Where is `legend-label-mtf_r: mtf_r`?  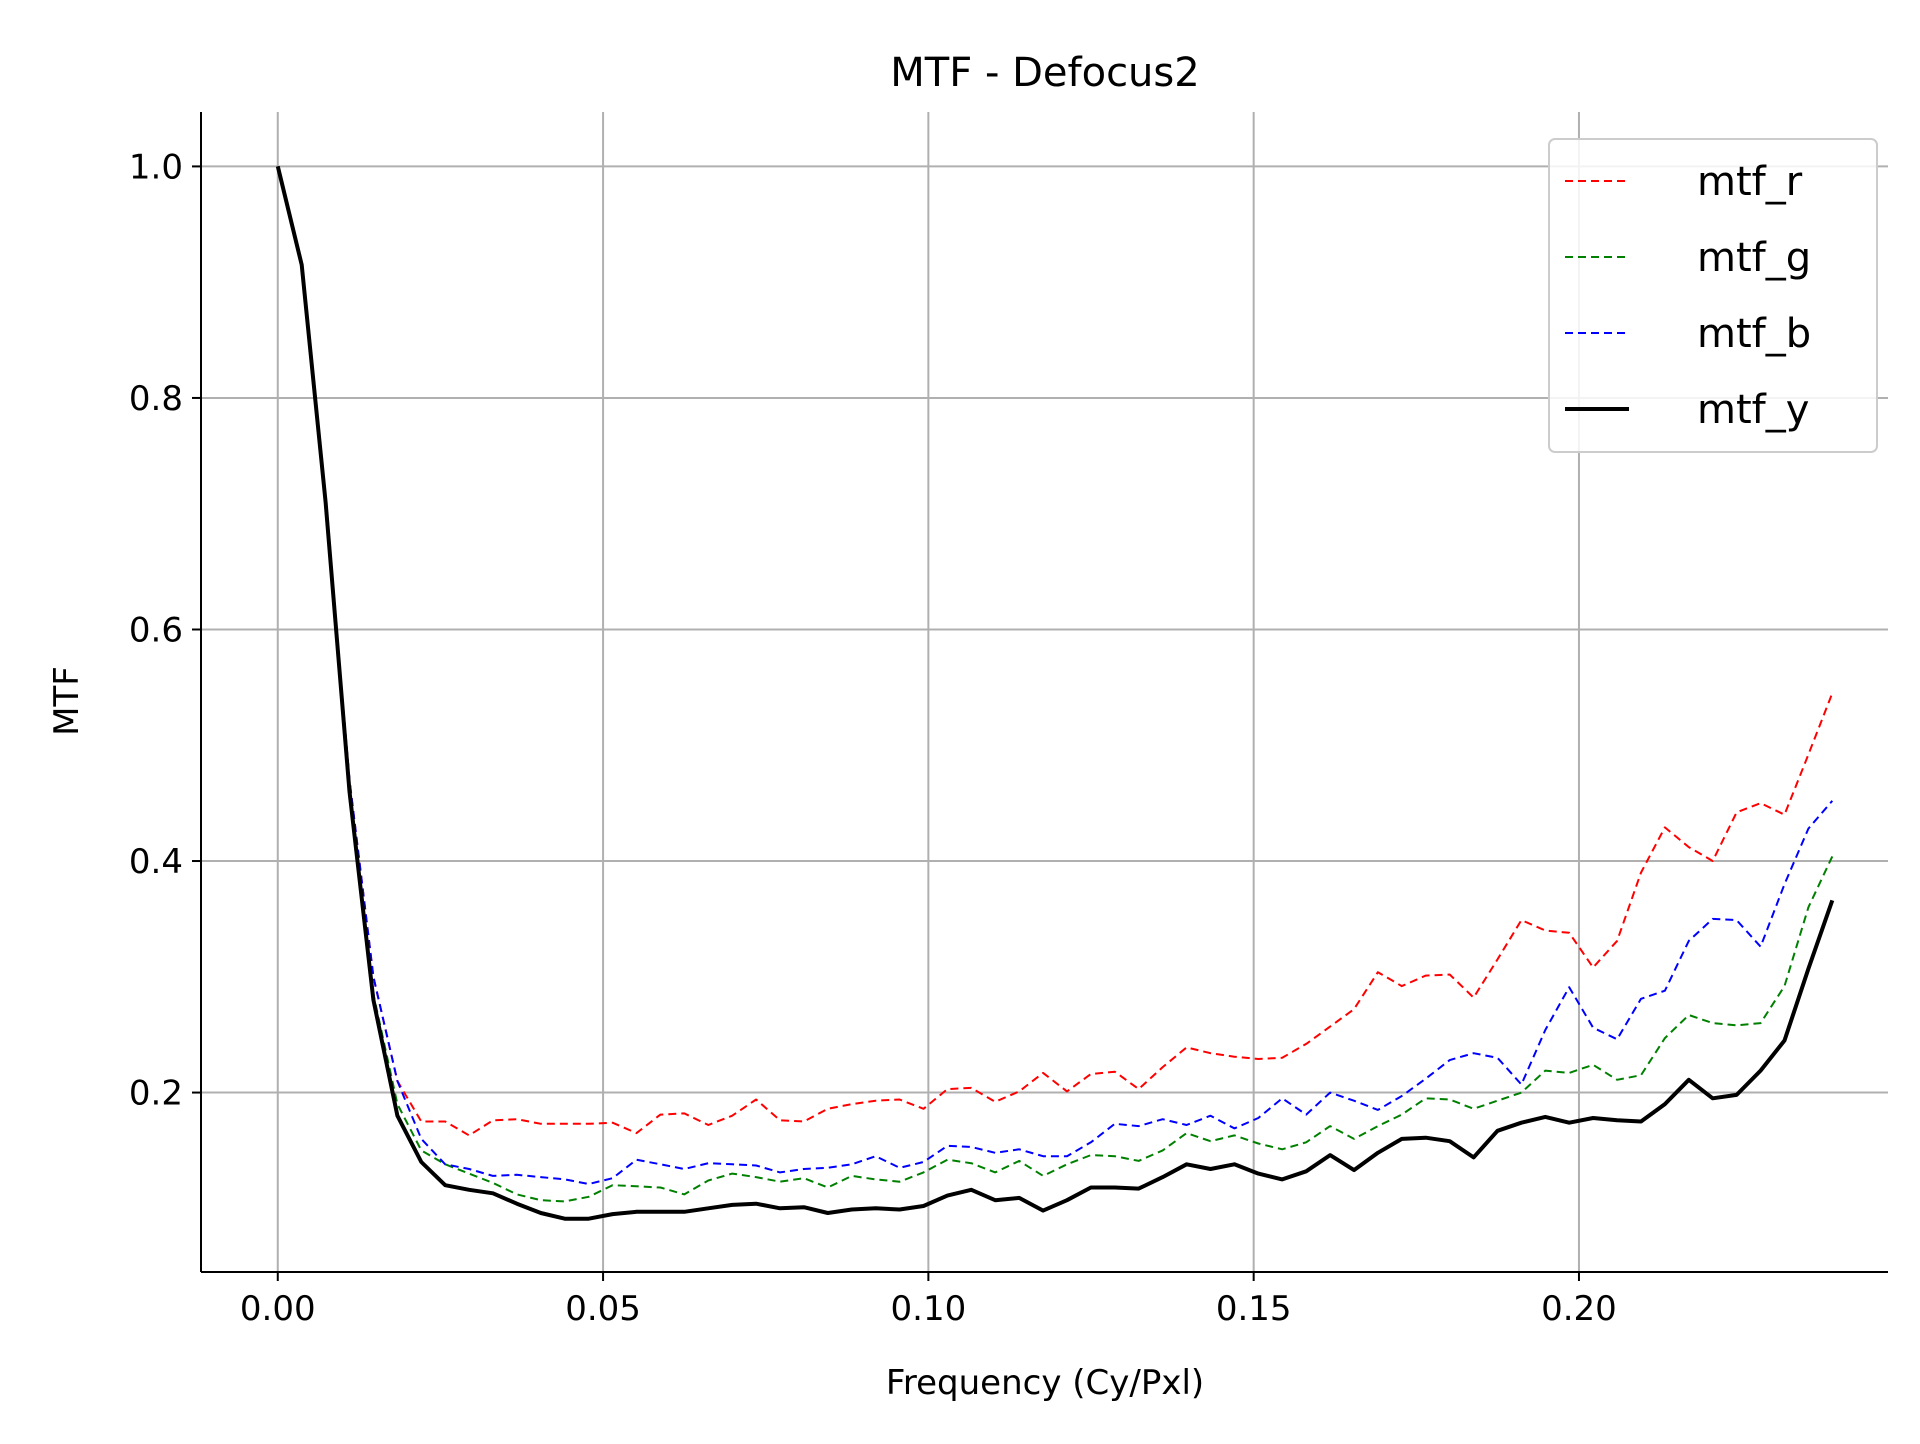 legend-label-mtf_r: mtf_r is located at coordinates (1750, 182).